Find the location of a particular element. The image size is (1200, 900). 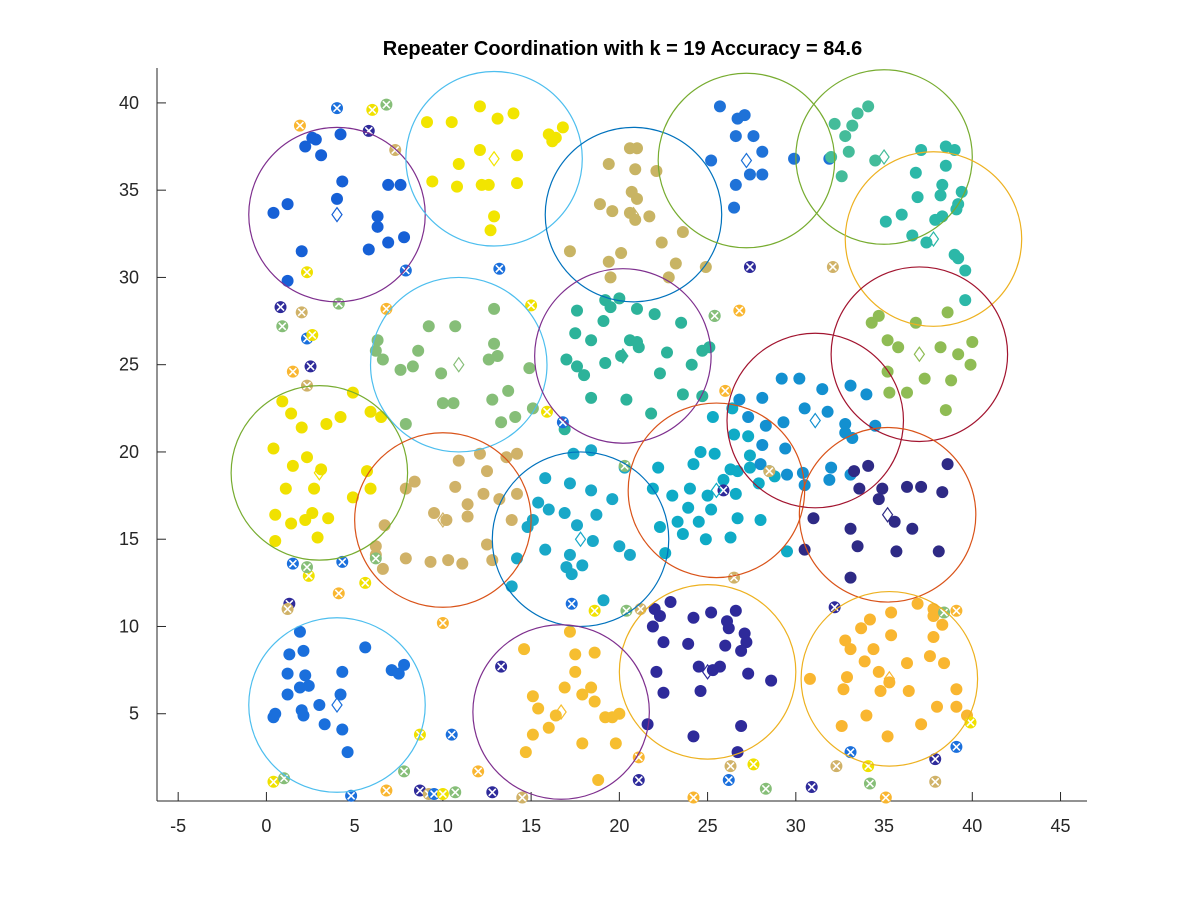

x-tick-label: -5 is located at coordinates (178, 826).